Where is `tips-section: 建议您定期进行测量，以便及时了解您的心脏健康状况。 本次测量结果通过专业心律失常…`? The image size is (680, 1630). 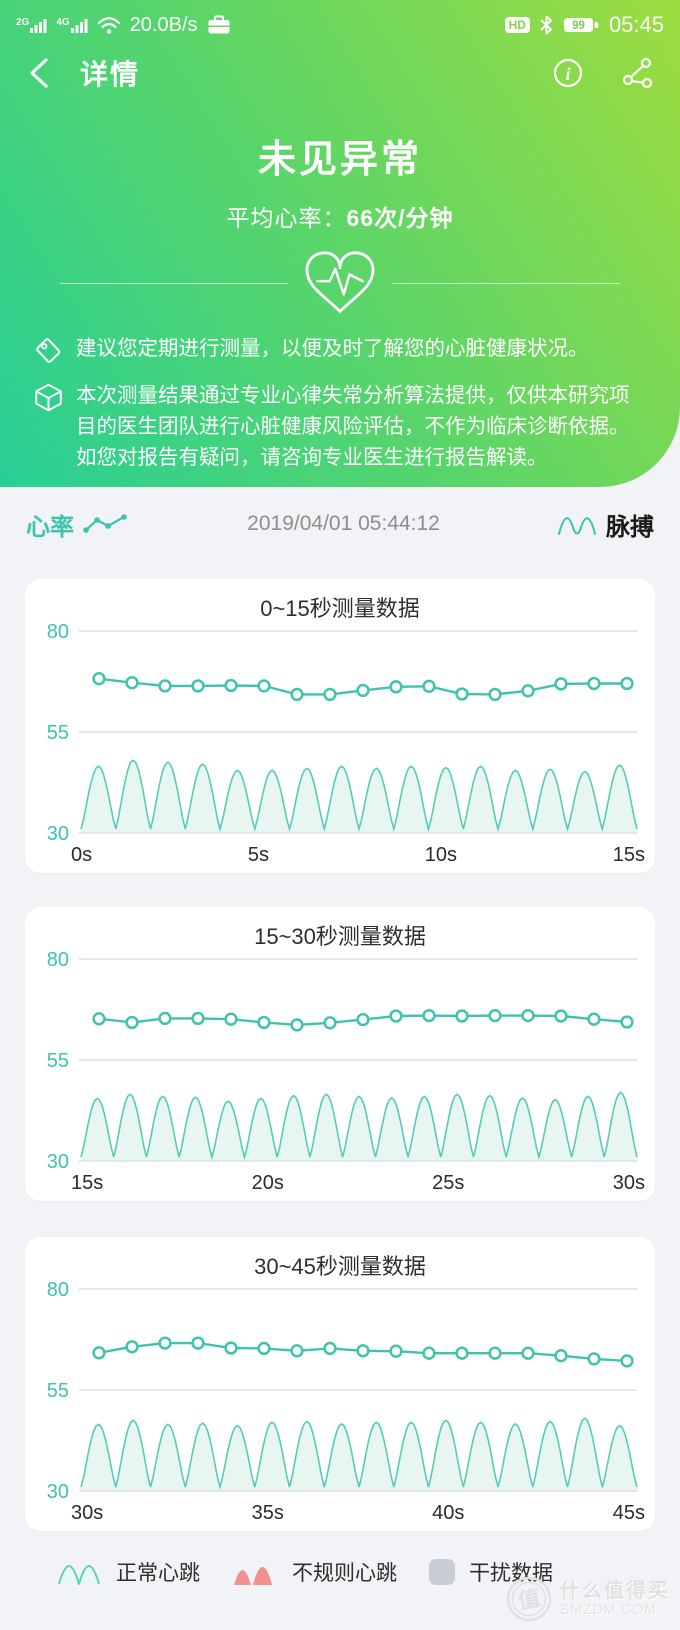
tips-section: 建议您定期进行测量，以便及时了解您的心脏健康状况。 本次测量结果通过专业心律失常… is located at coordinates (340, 395).